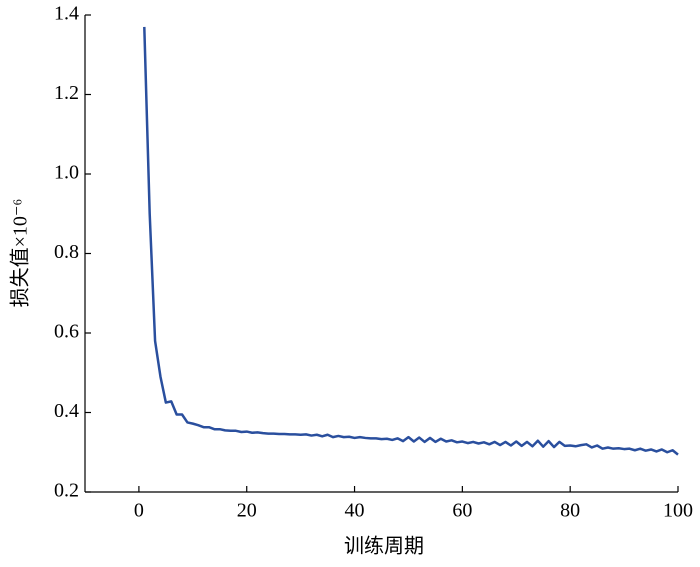  Describe the element at coordinates (66, 252) in the screenshot. I see `y-tick-label: 0.8` at that location.